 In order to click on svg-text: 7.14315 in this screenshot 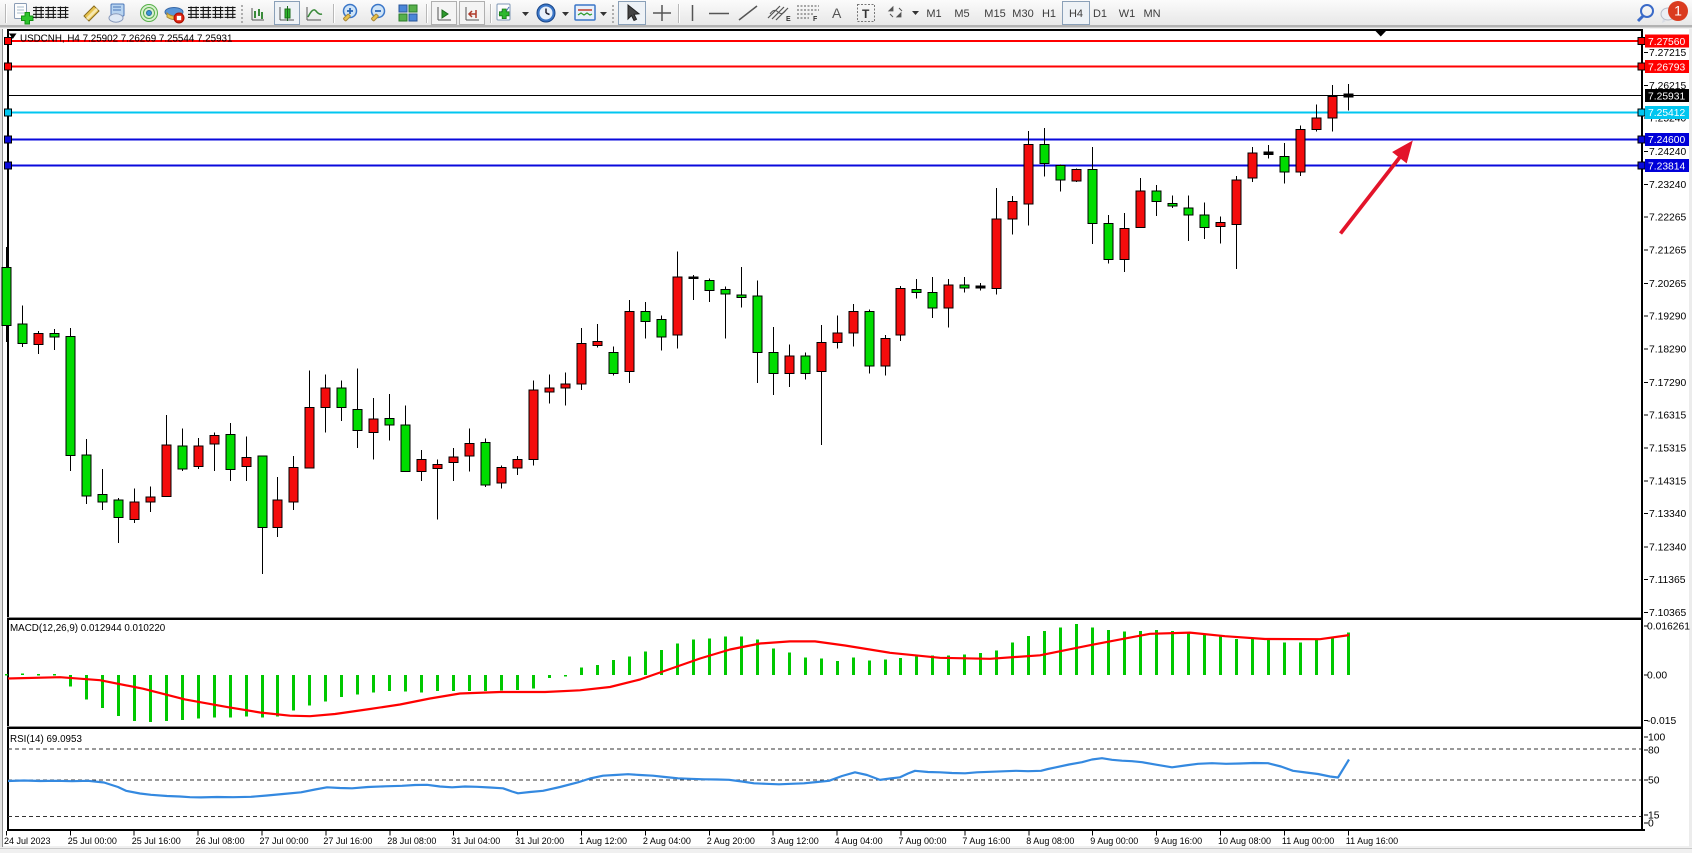, I will do `click(1667, 482)`.